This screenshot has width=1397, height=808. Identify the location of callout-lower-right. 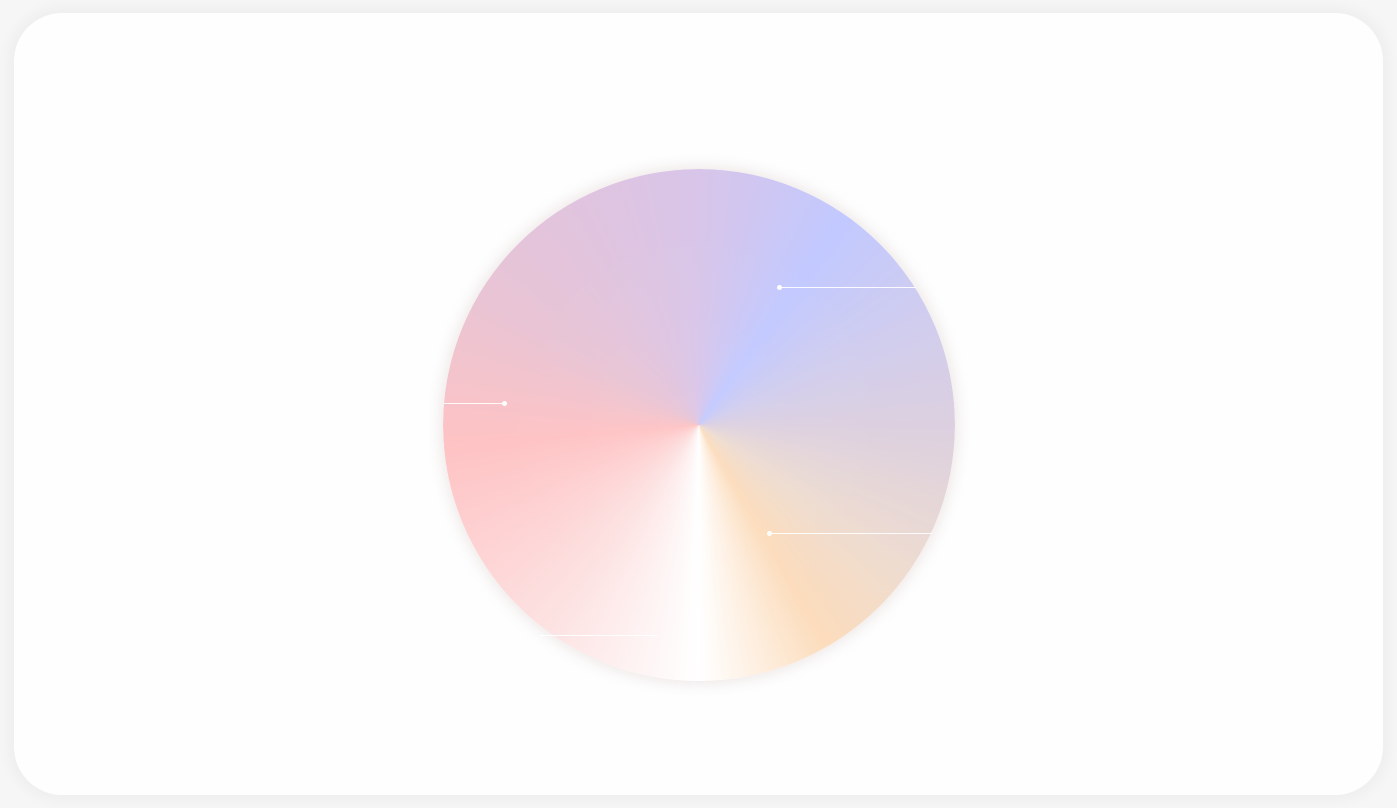
(849, 533).